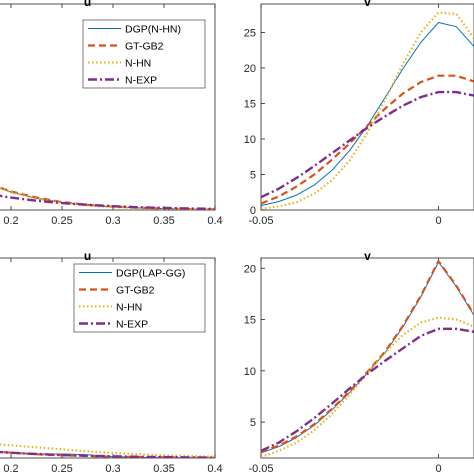 The image size is (474, 474). Describe the element at coordinates (153, 30) in the screenshot. I see `legend-label: DGP(N-HN)` at that location.